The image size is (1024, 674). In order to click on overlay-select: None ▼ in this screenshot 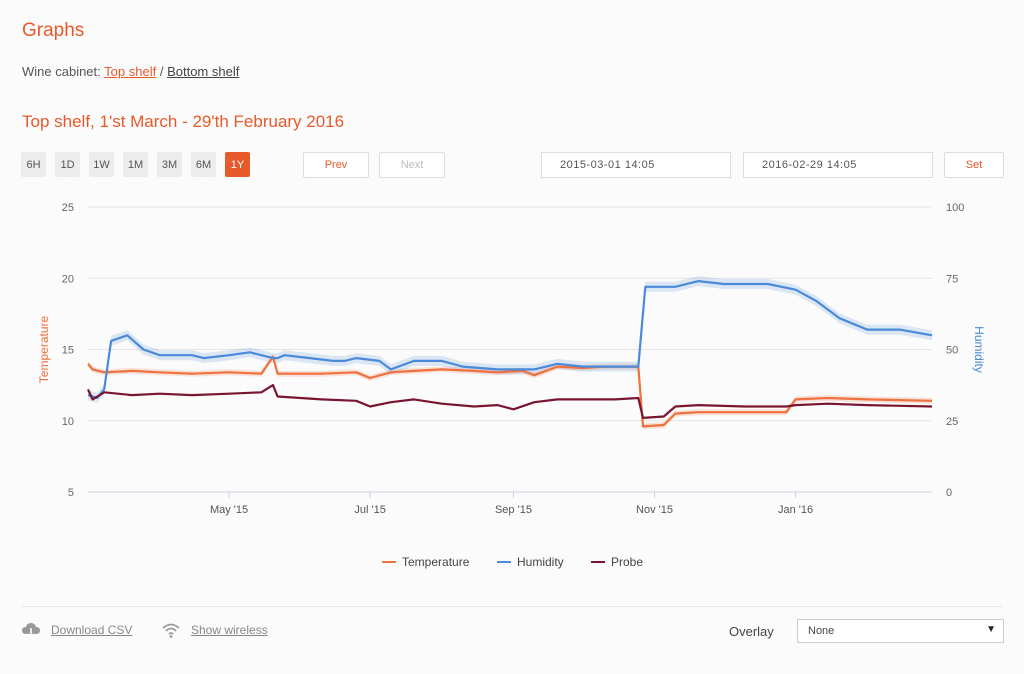, I will do `click(900, 631)`.